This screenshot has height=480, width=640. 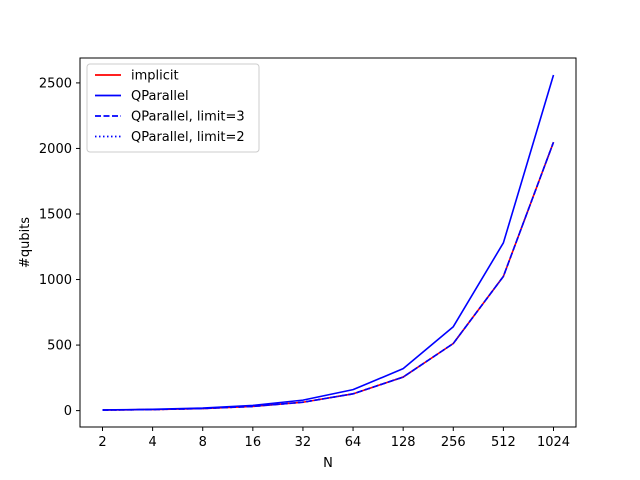 What do you see at coordinates (453, 442) in the screenshot?
I see `x-tick-label: 256` at bounding box center [453, 442].